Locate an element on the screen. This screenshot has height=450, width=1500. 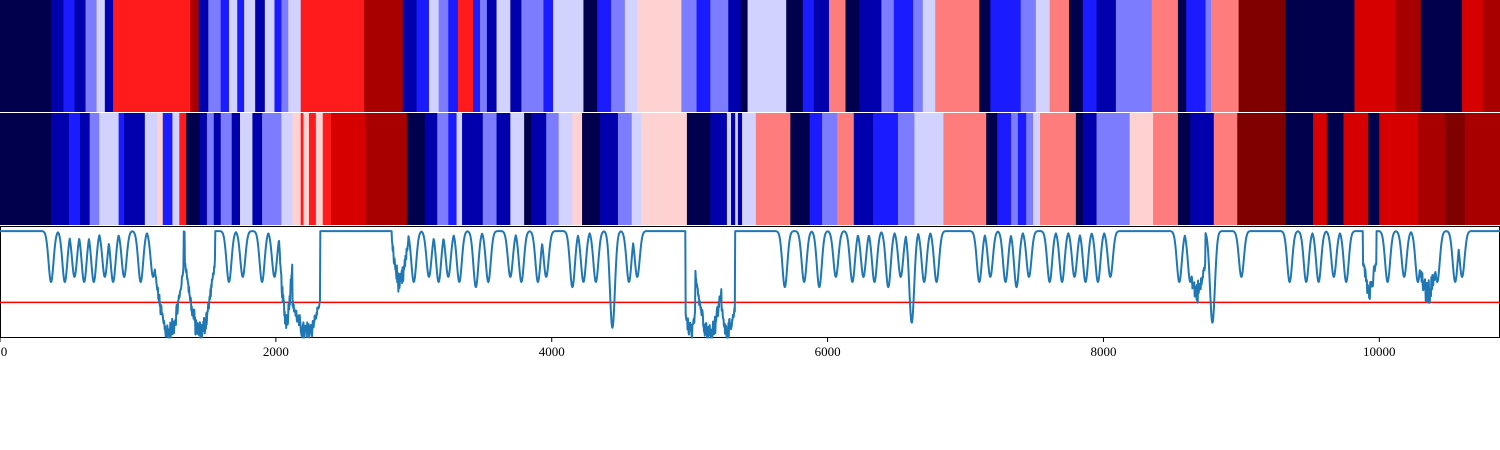
x-tick-label: 2000 is located at coordinates (276, 351).